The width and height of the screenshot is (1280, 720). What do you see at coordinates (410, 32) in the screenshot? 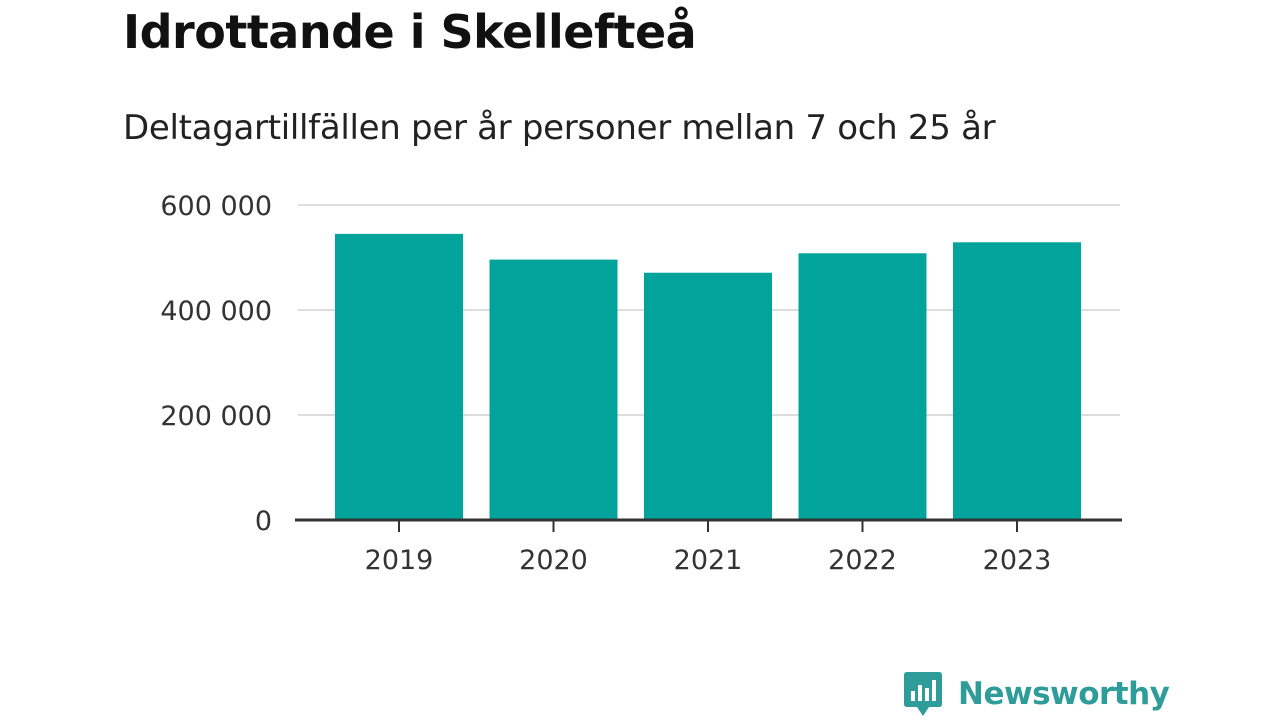
I see `chart-title: Idrottande i Skellefteå` at bounding box center [410, 32].